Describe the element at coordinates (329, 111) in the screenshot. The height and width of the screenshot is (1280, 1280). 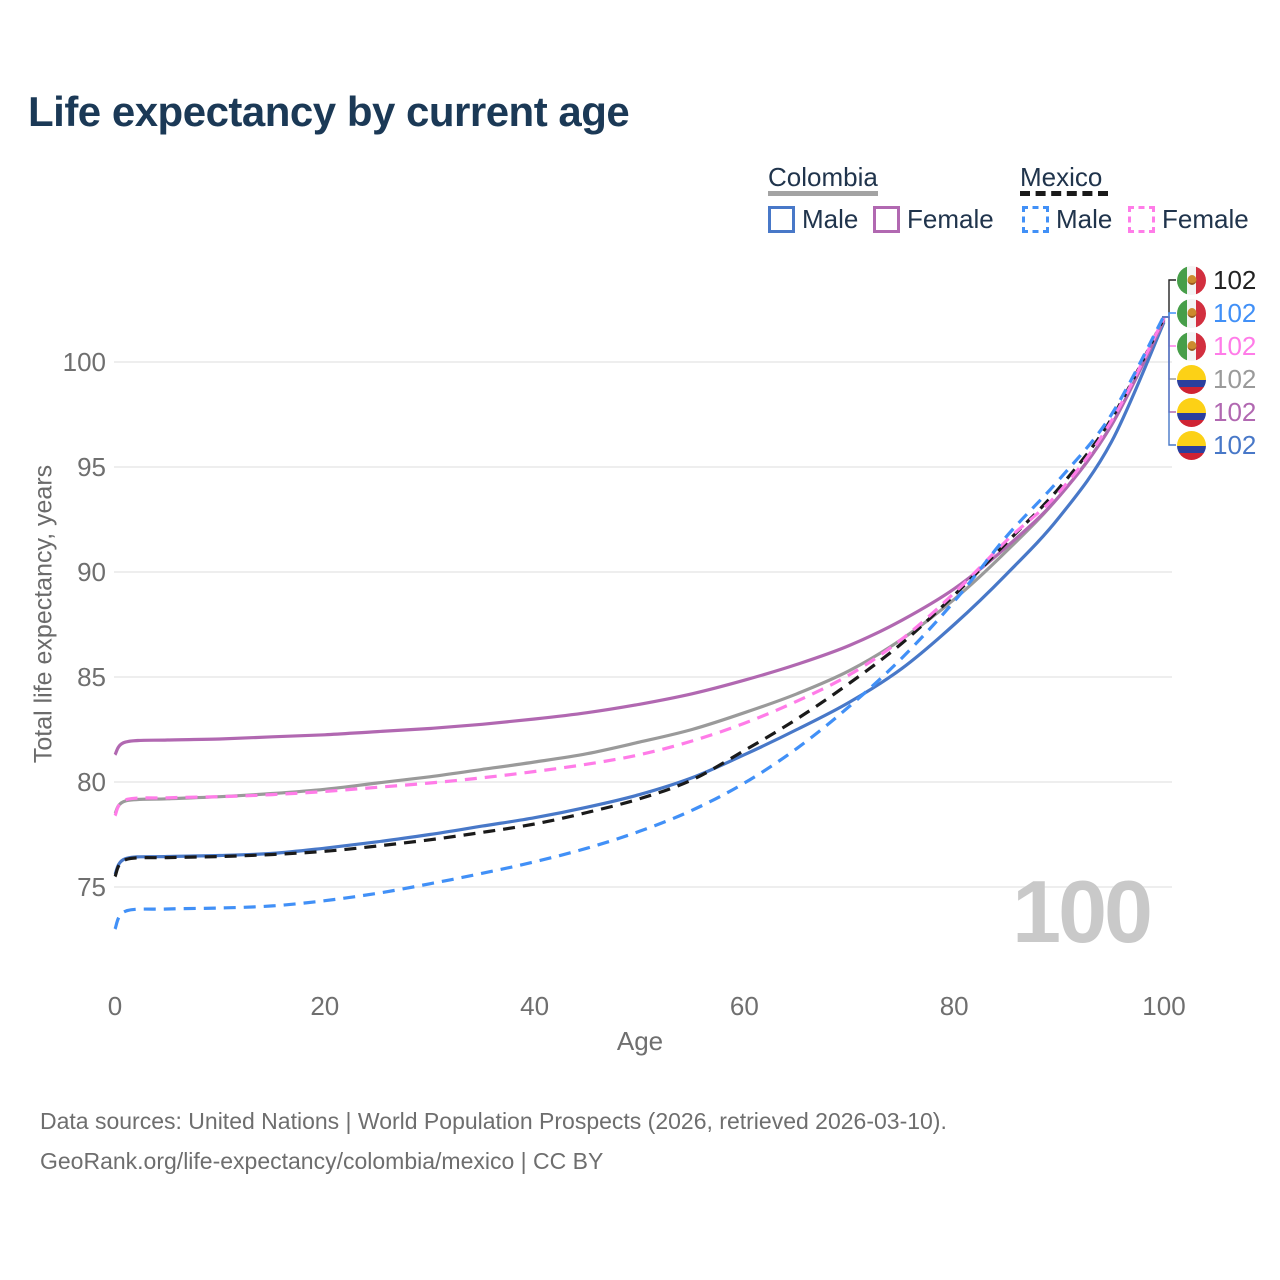
I see `page-title: Life expectancy by current age` at that location.